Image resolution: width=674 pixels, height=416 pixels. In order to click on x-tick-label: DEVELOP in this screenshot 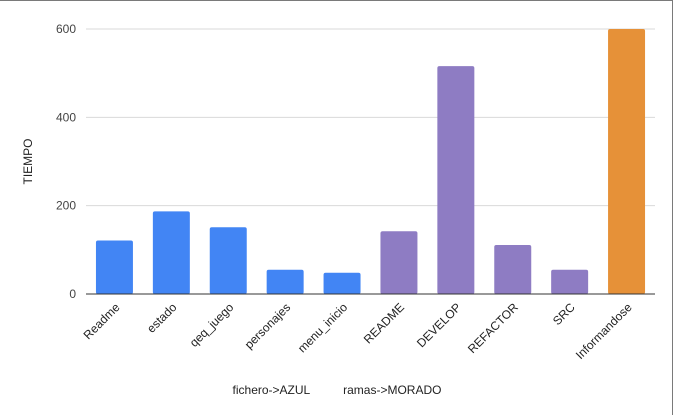, I will do `click(439, 325)`.